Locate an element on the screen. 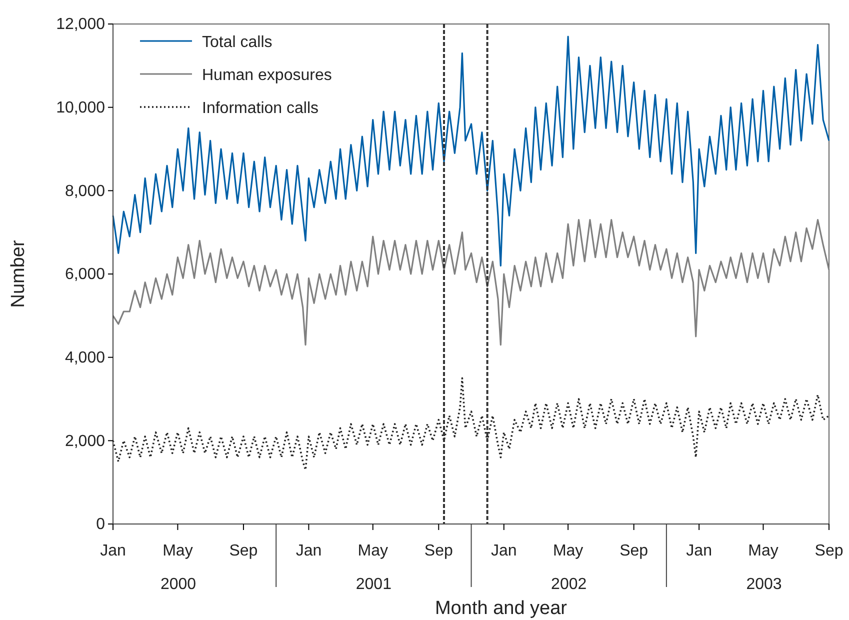 Image resolution: width=849 pixels, height=620 pixels. y-axis-title: Number is located at coordinates (18, 274).